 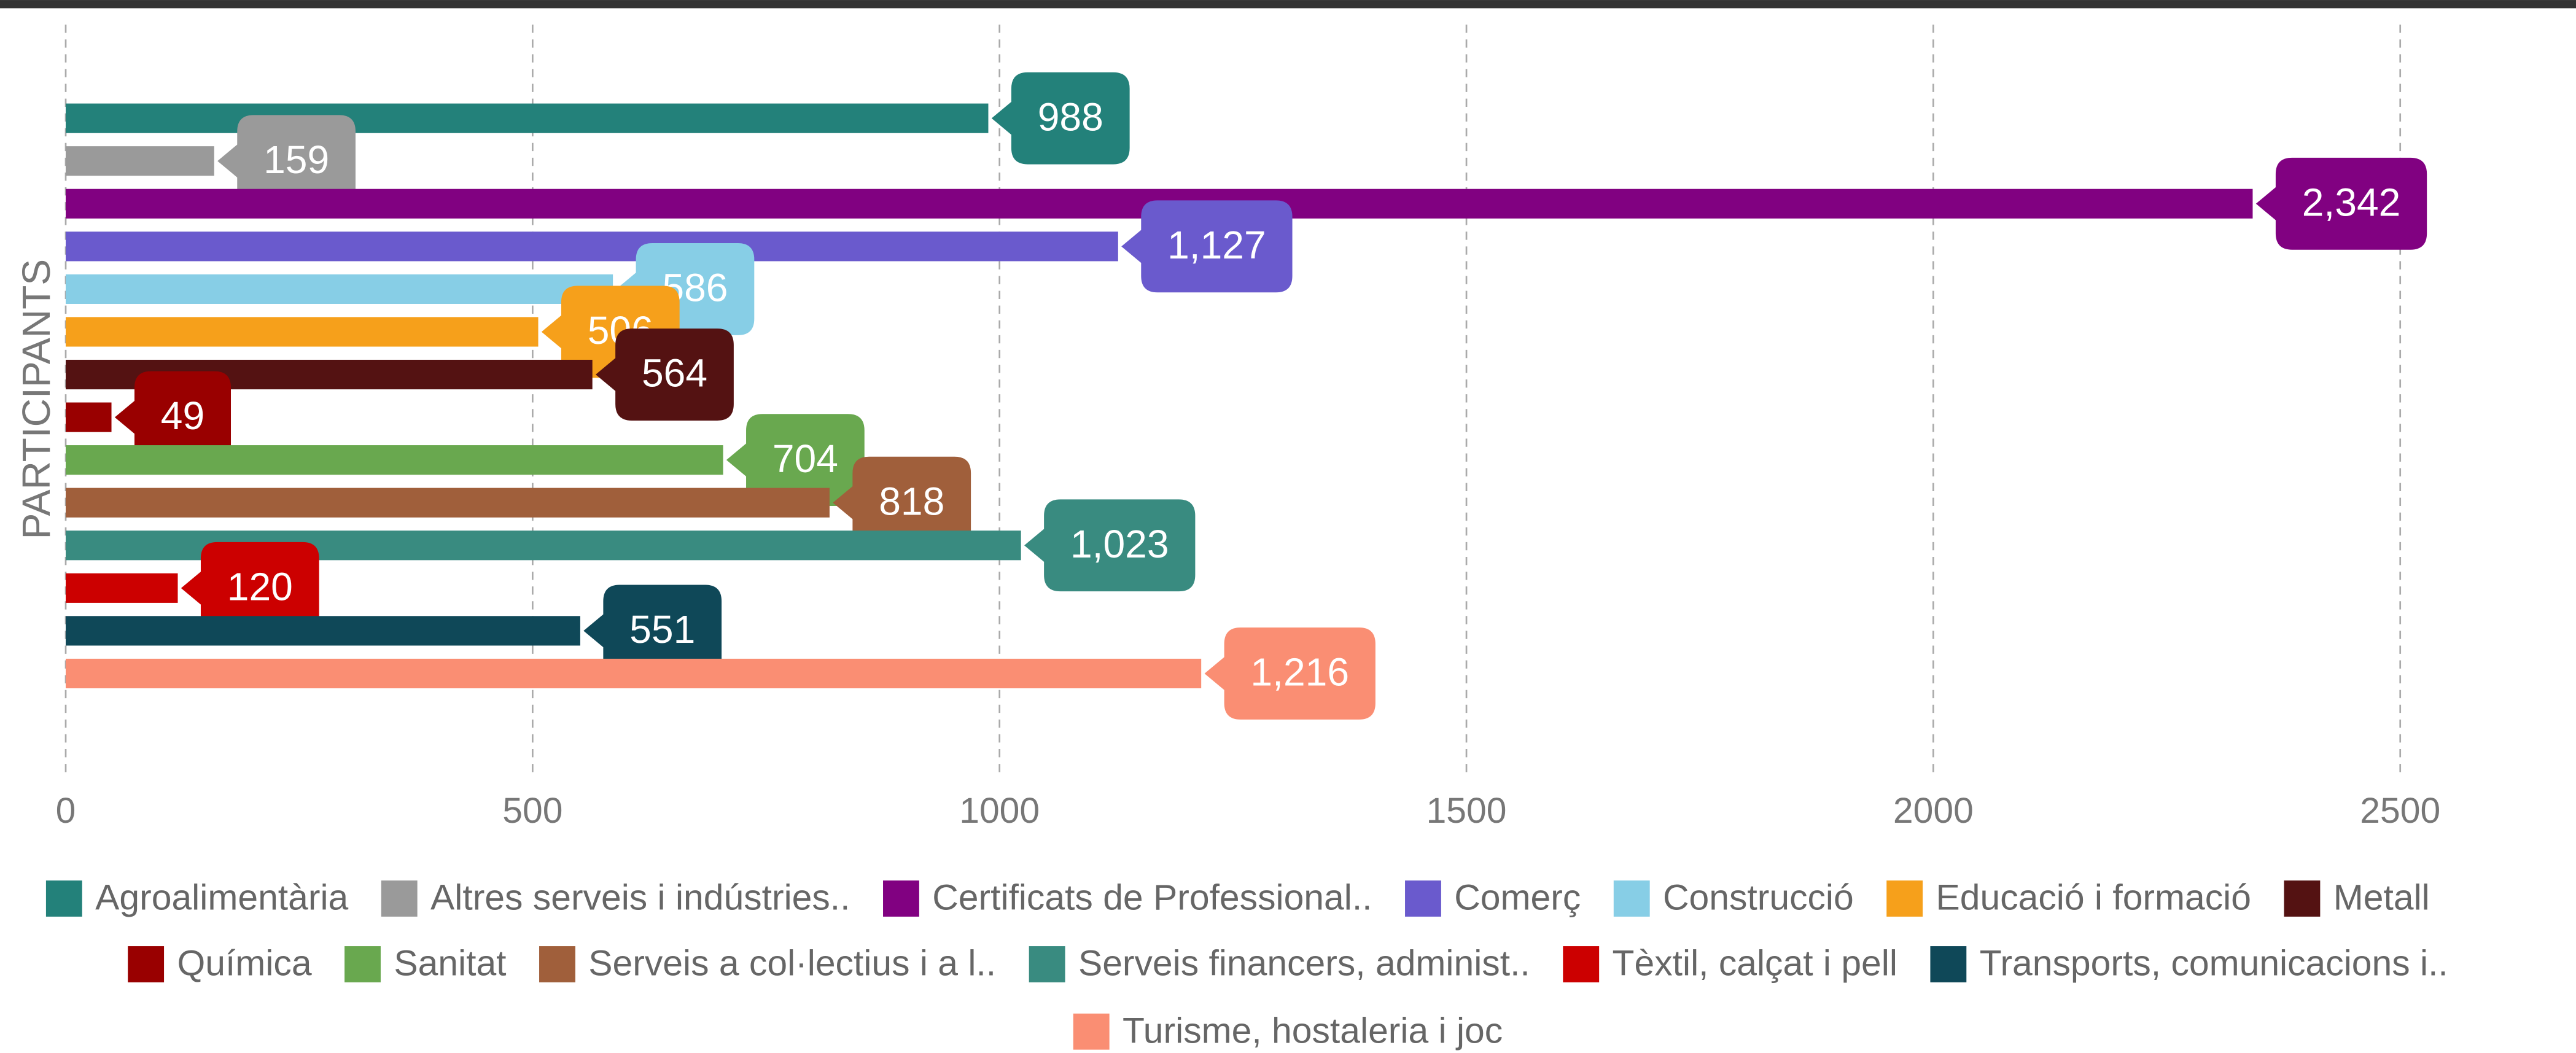 I want to click on value-label: 1,023, so click(x=1119, y=544).